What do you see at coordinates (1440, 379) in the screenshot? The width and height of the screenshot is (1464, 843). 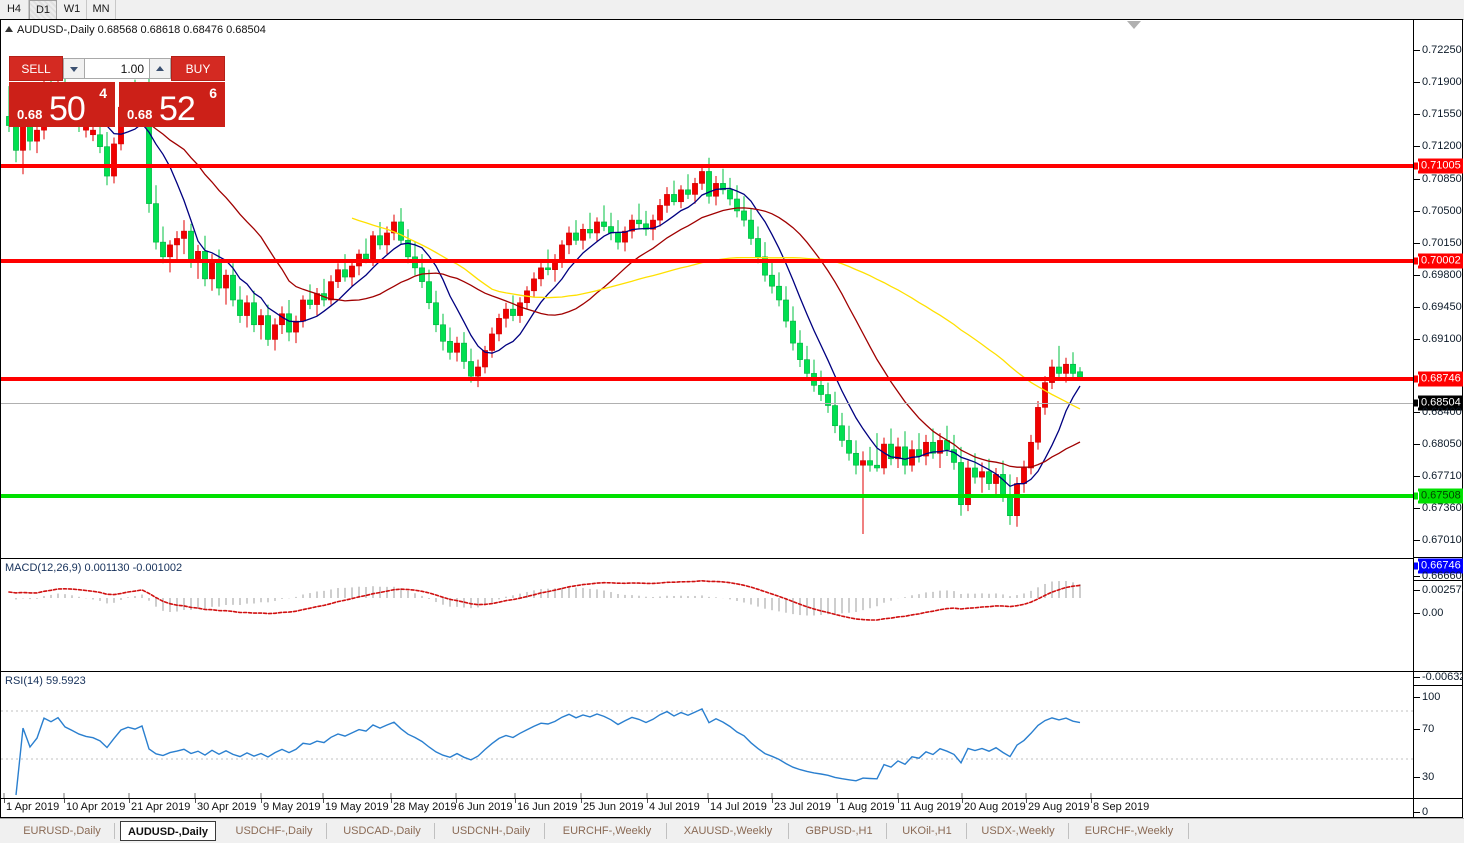 I see `price-level-badge: 0.68746` at bounding box center [1440, 379].